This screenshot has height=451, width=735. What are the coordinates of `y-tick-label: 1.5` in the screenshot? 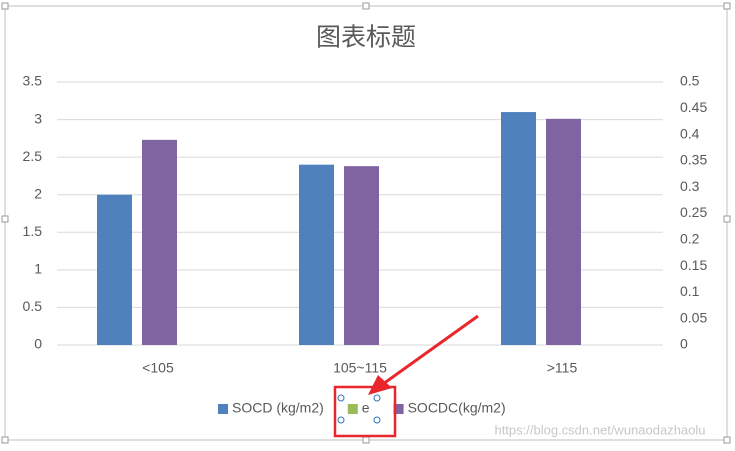 It's located at (33, 231).